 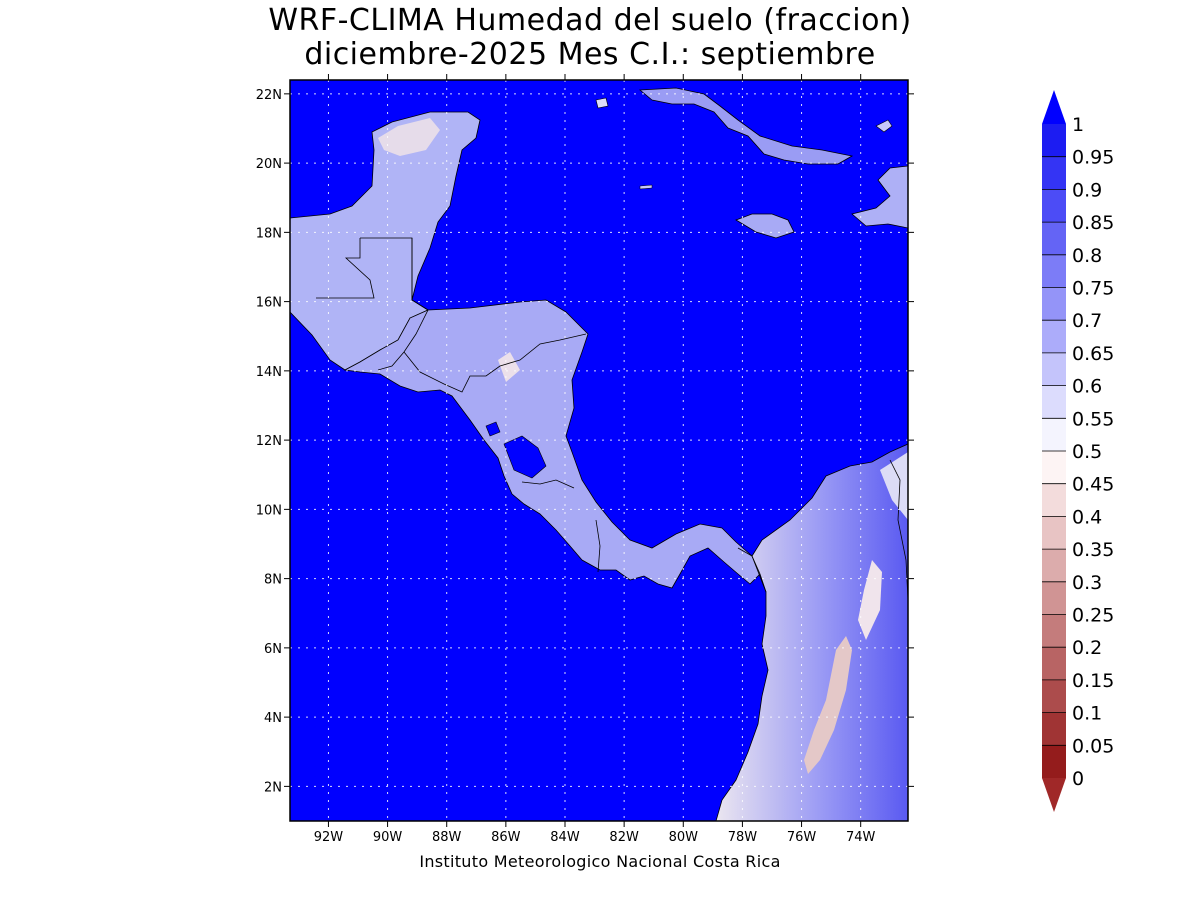 What do you see at coordinates (752, 570) in the screenshot?
I see `border-panama-colombia` at bounding box center [752, 570].